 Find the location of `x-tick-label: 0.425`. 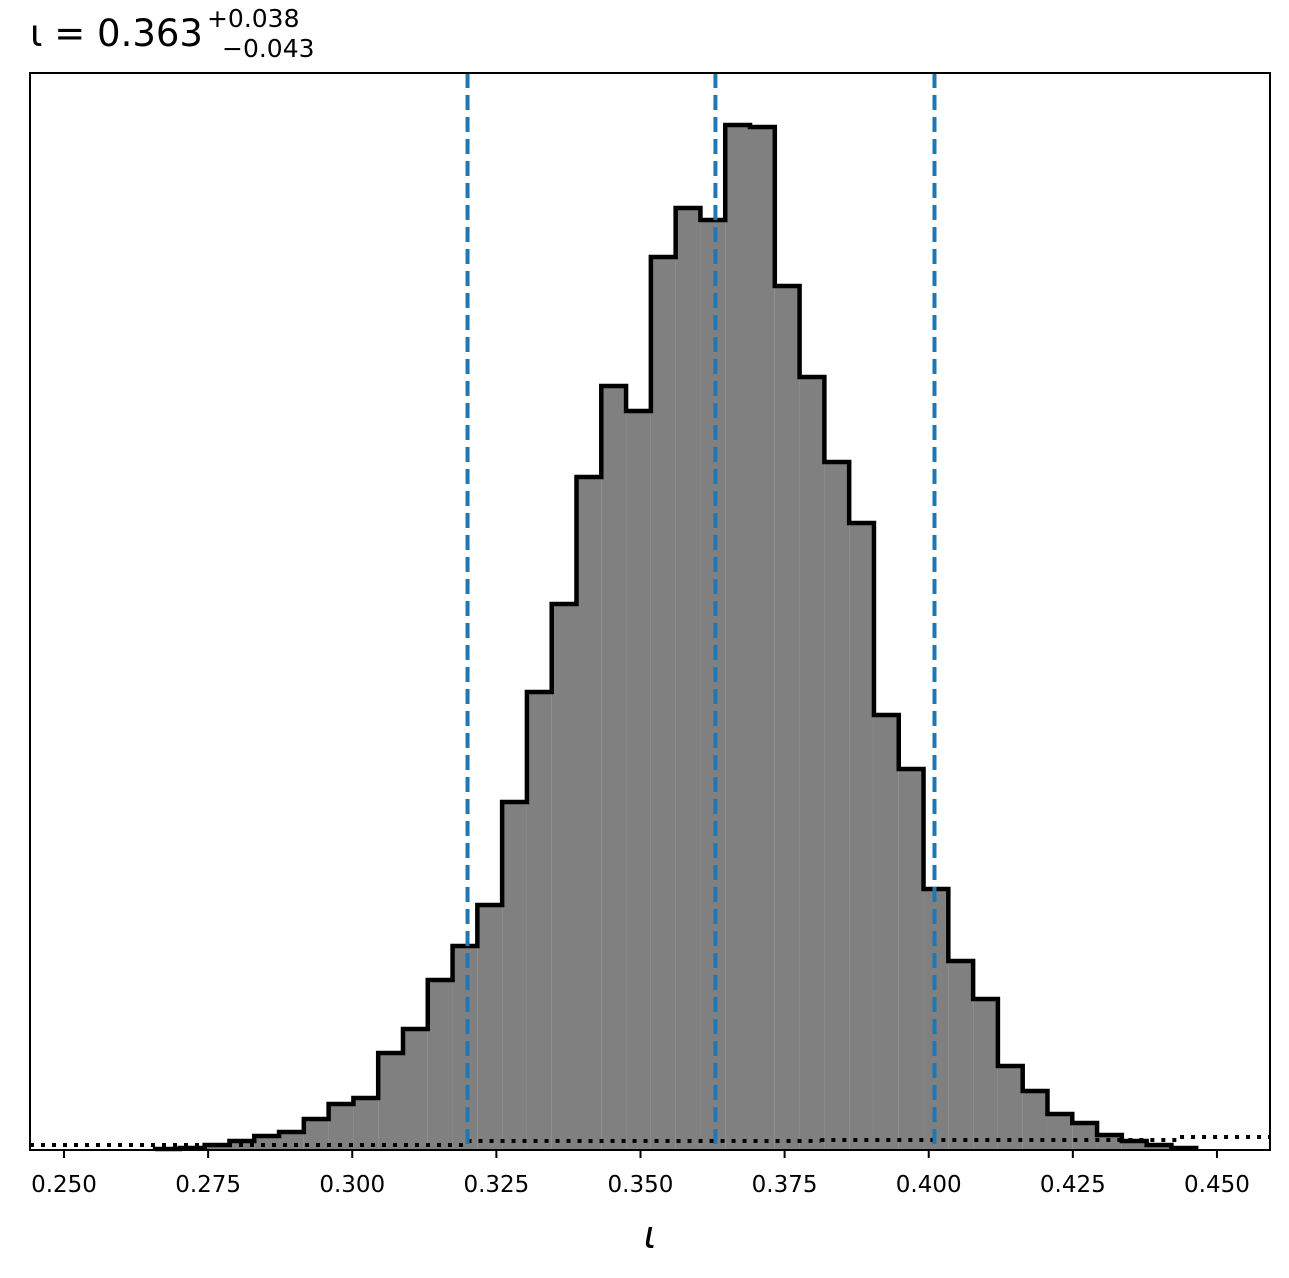

x-tick-label: 0.425 is located at coordinates (1073, 1185).